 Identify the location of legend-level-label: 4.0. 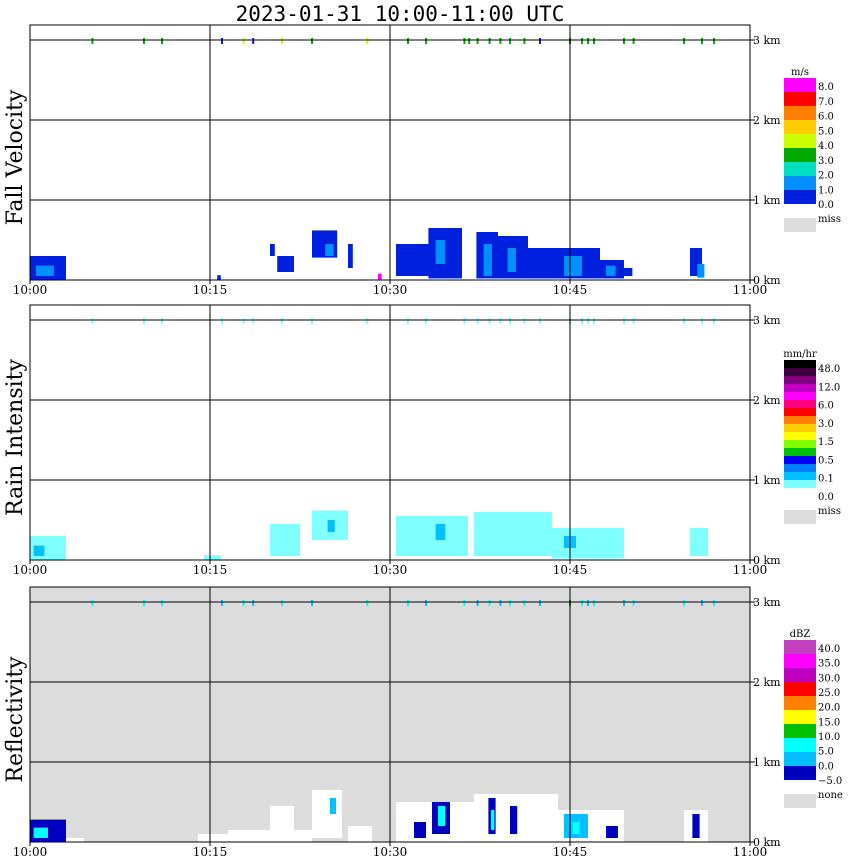
(826, 146).